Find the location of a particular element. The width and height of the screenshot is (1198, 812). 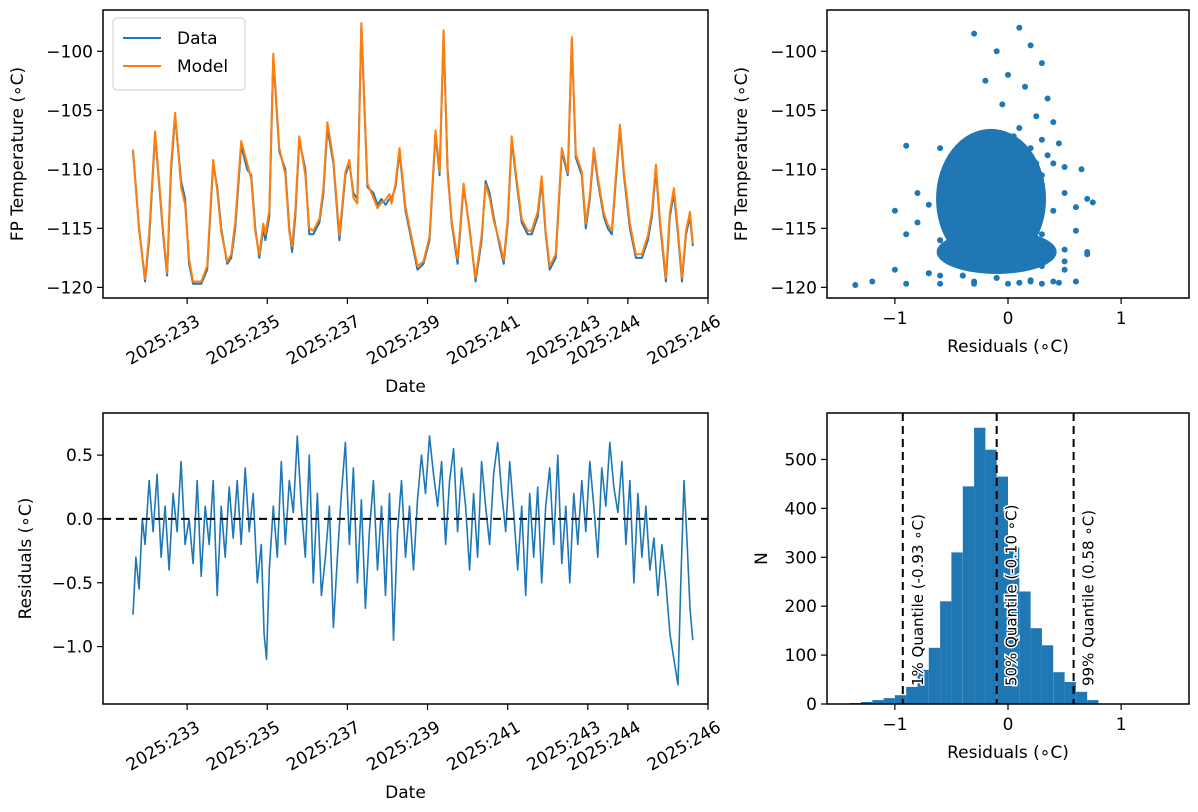

x-axis-label: Residuals (∘C) is located at coordinates (1008, 753).